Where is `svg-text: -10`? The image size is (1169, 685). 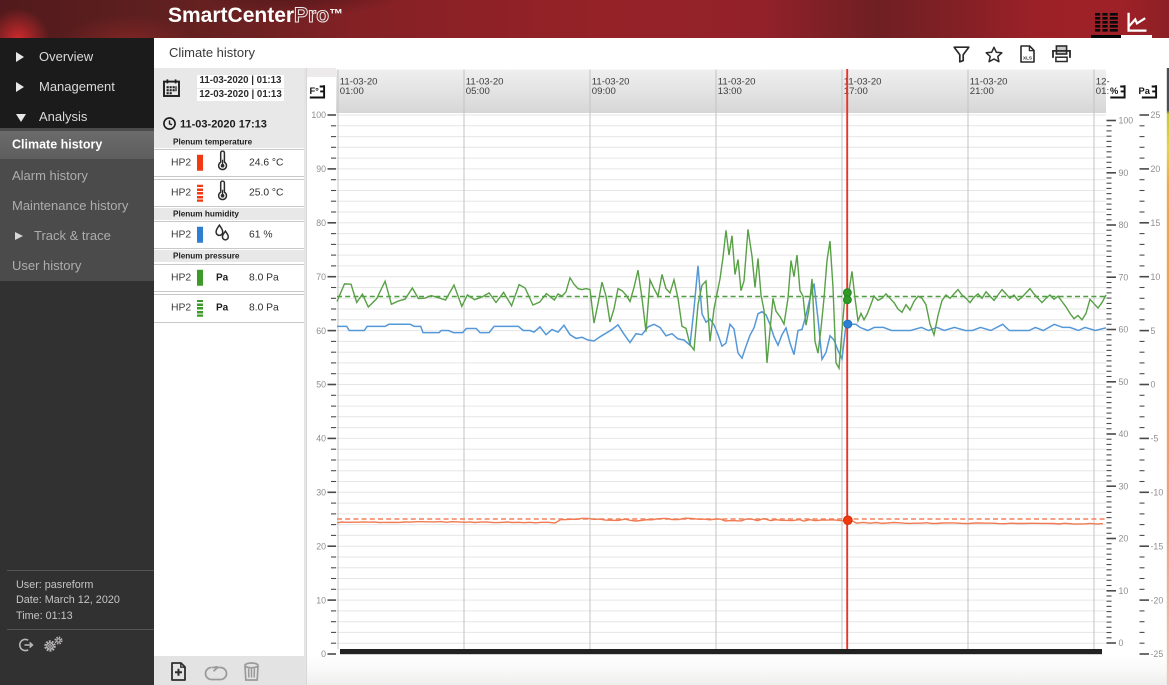 svg-text: -10 is located at coordinates (1157, 493).